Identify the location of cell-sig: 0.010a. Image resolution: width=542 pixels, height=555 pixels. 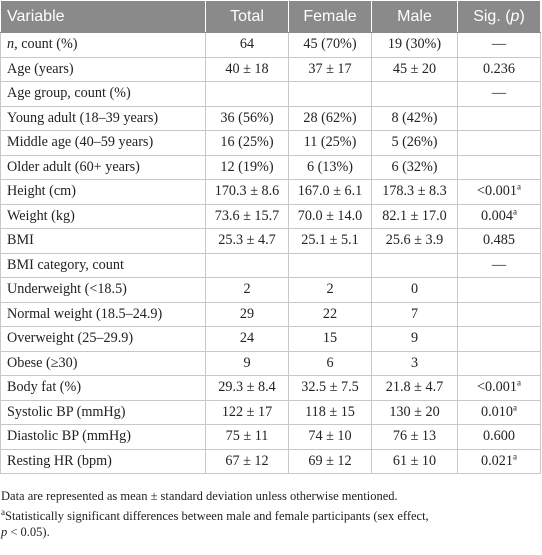
(499, 412).